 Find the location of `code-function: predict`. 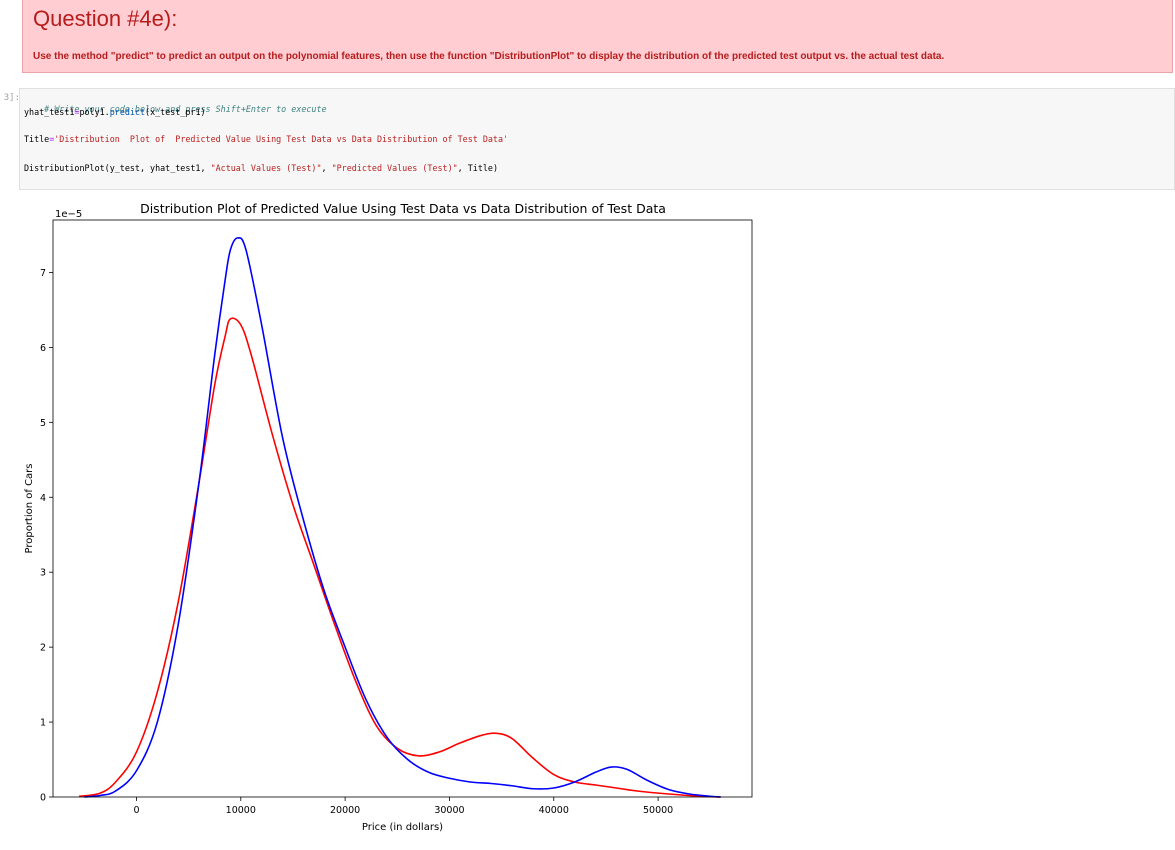

code-function: predict is located at coordinates (127, 112).